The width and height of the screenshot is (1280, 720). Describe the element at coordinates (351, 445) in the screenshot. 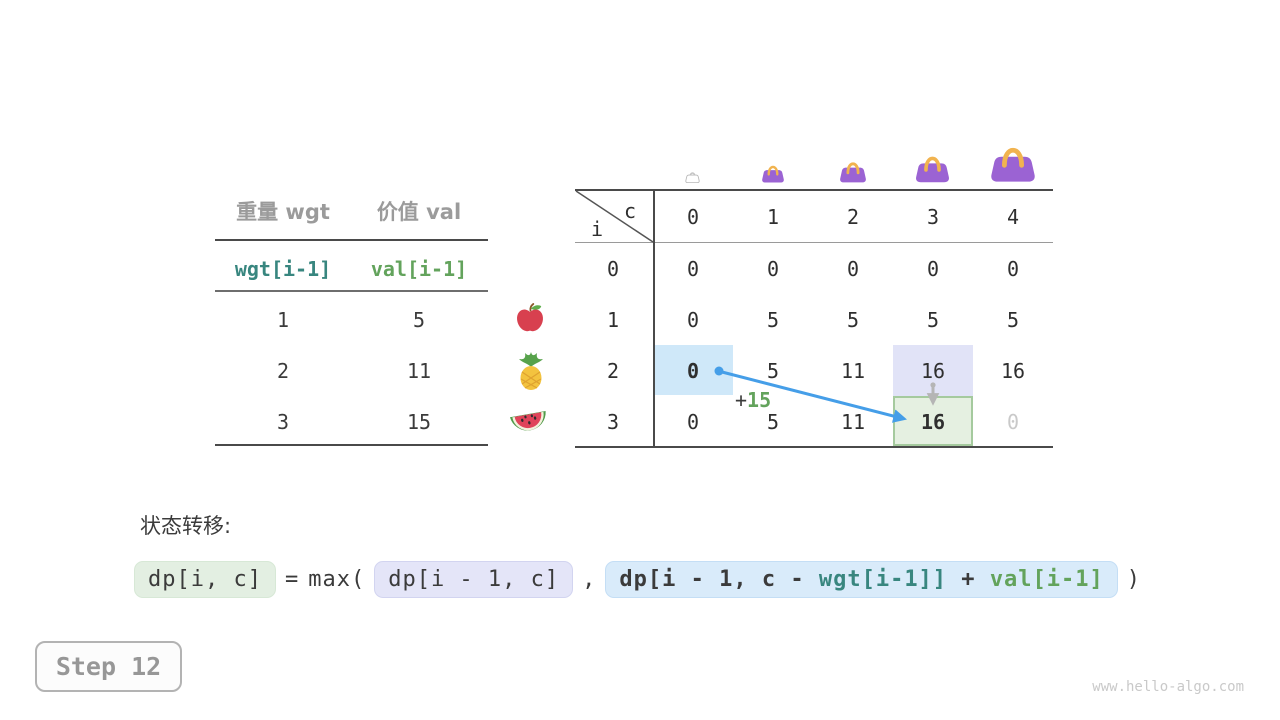

I see `item-table-rule-bottom` at that location.